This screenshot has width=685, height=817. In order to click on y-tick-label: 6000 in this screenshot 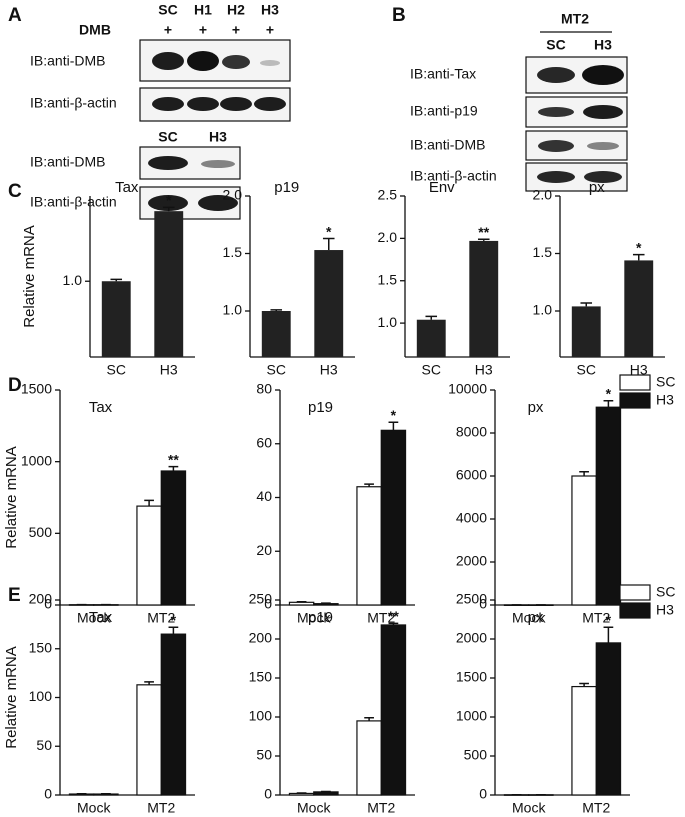, I will do `click(471, 475)`.